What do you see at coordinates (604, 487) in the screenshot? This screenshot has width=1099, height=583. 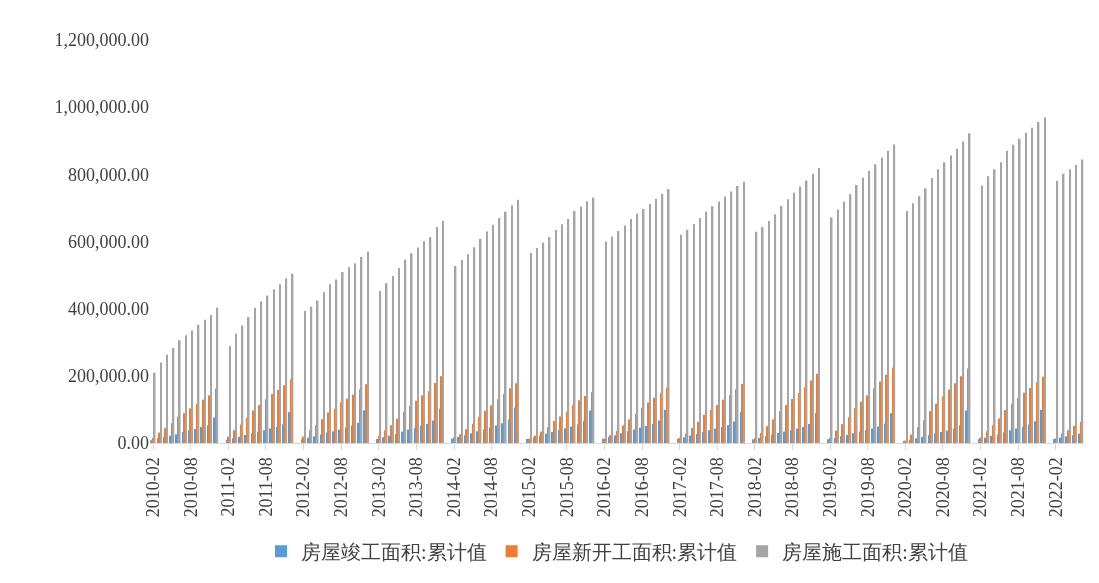 I see `x-tick-label: 2016-02` at bounding box center [604, 487].